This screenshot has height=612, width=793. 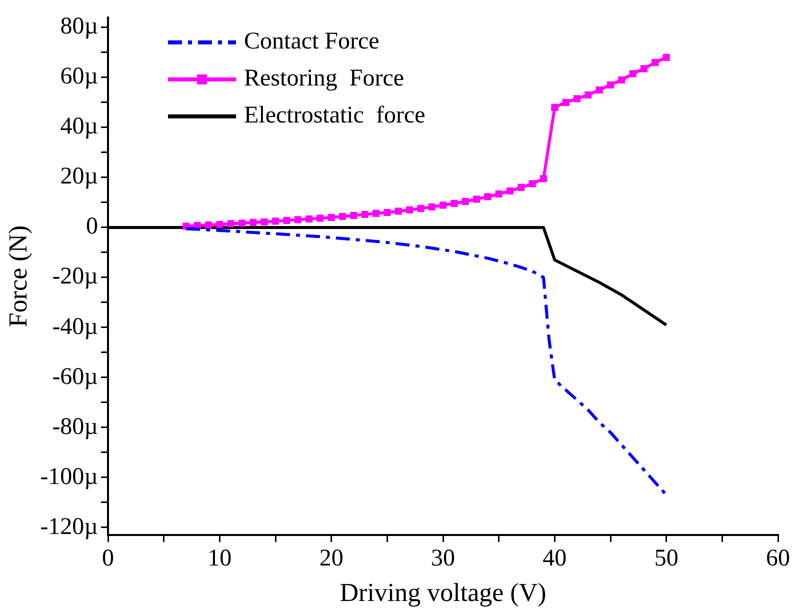 I want to click on y-tick-label: -60µ, so click(x=75, y=377).